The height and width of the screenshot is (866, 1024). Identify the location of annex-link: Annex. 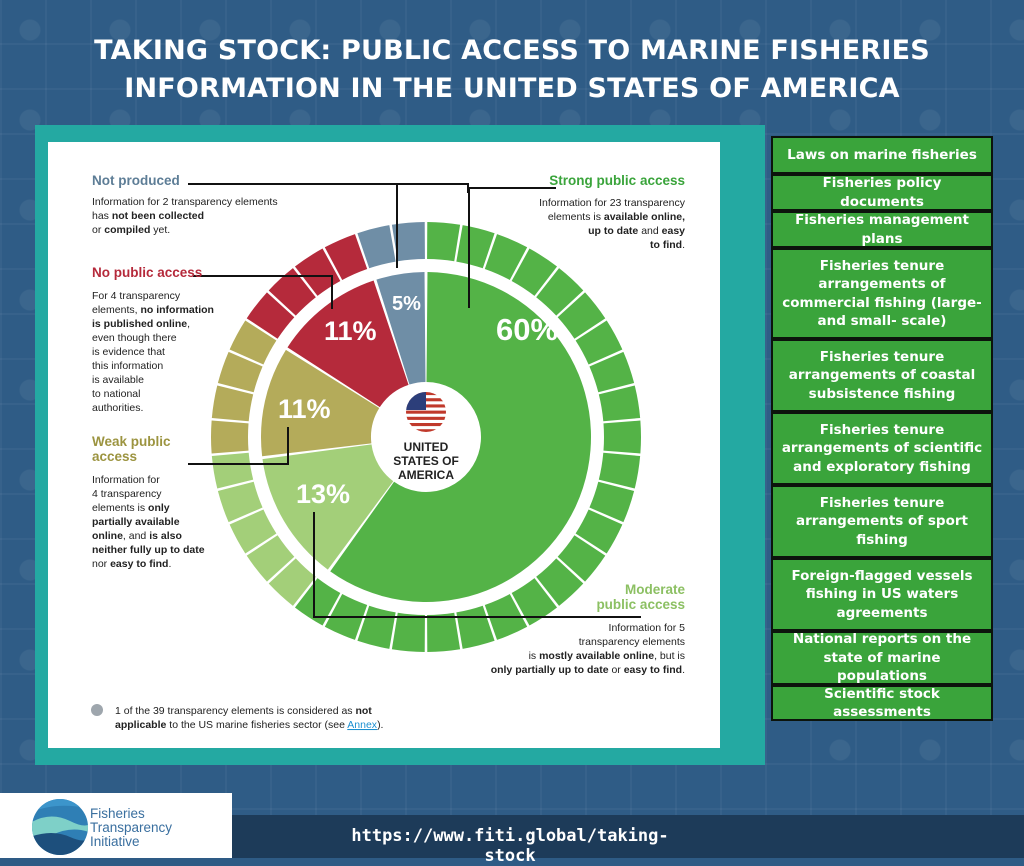
(362, 725).